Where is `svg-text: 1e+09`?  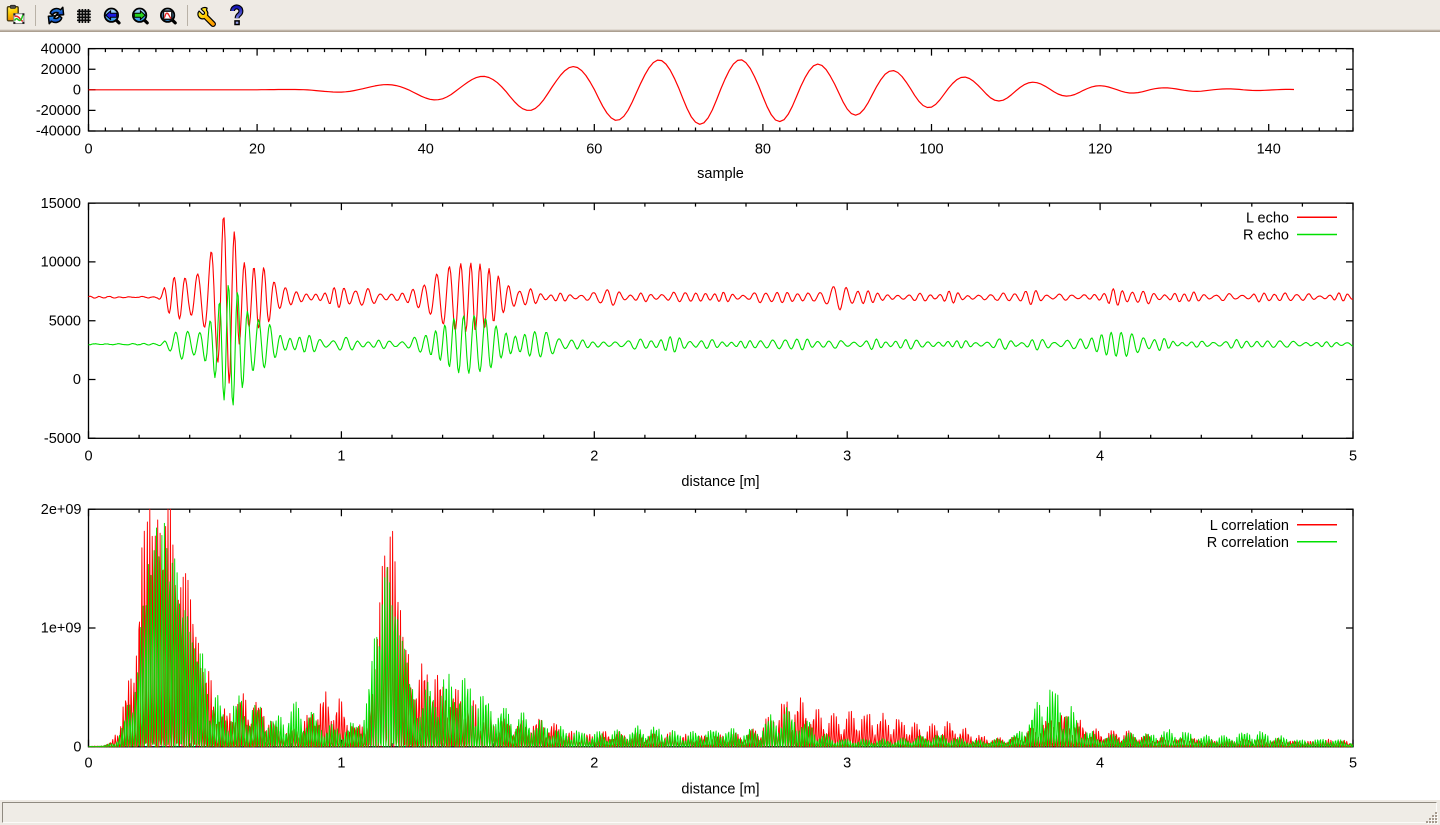
svg-text: 1e+09 is located at coordinates (61, 629).